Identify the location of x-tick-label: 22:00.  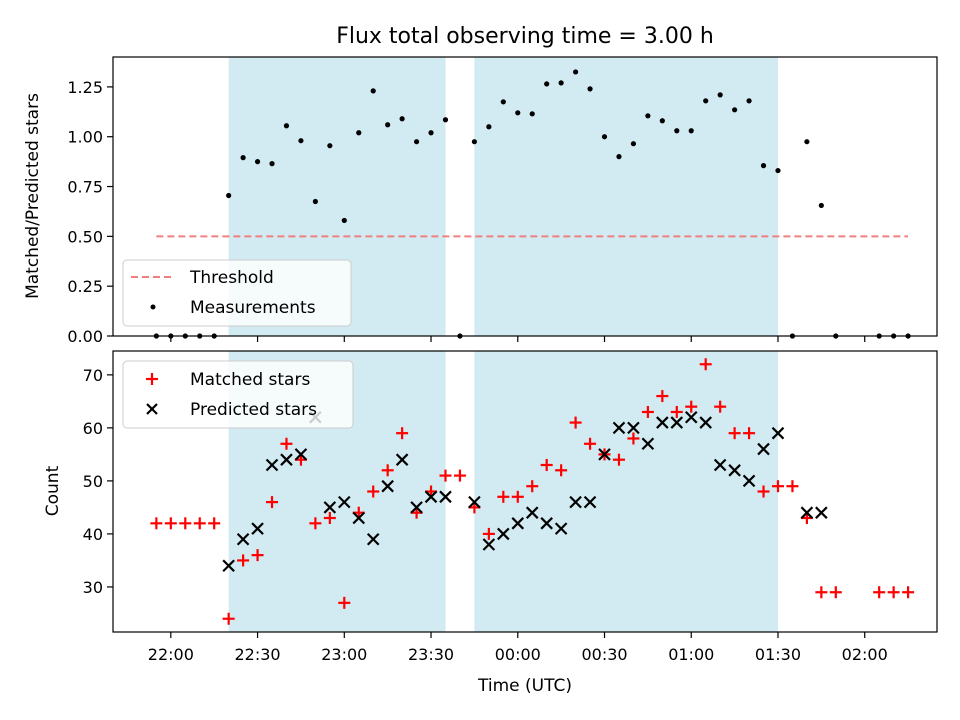
(171, 654).